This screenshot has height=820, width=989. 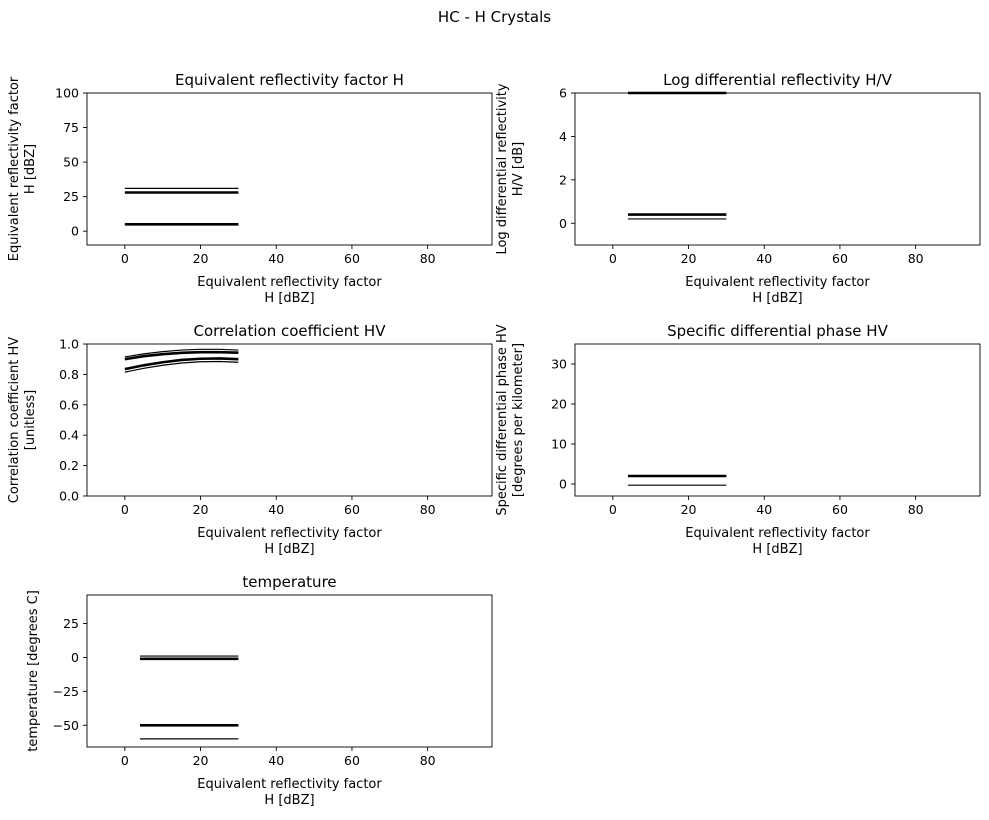 I want to click on y-tick-label: 20, so click(x=559, y=404).